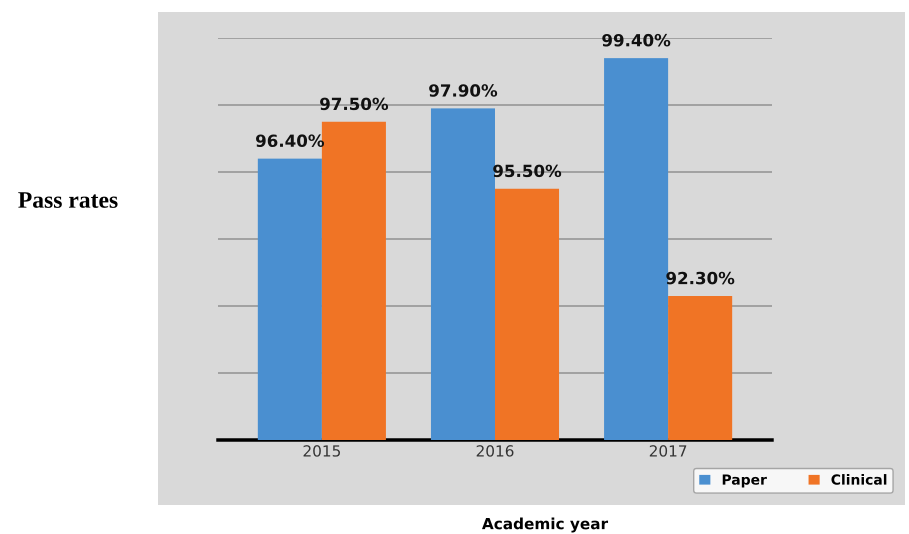 Image resolution: width=909 pixels, height=534 pixels. What do you see at coordinates (463, 90) in the screenshot?
I see `data-label: 97.90%` at bounding box center [463, 90].